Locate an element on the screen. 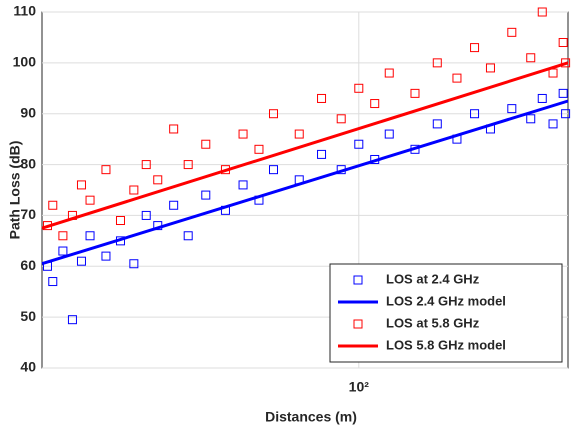  y-tick-label: 70 is located at coordinates (28, 214).